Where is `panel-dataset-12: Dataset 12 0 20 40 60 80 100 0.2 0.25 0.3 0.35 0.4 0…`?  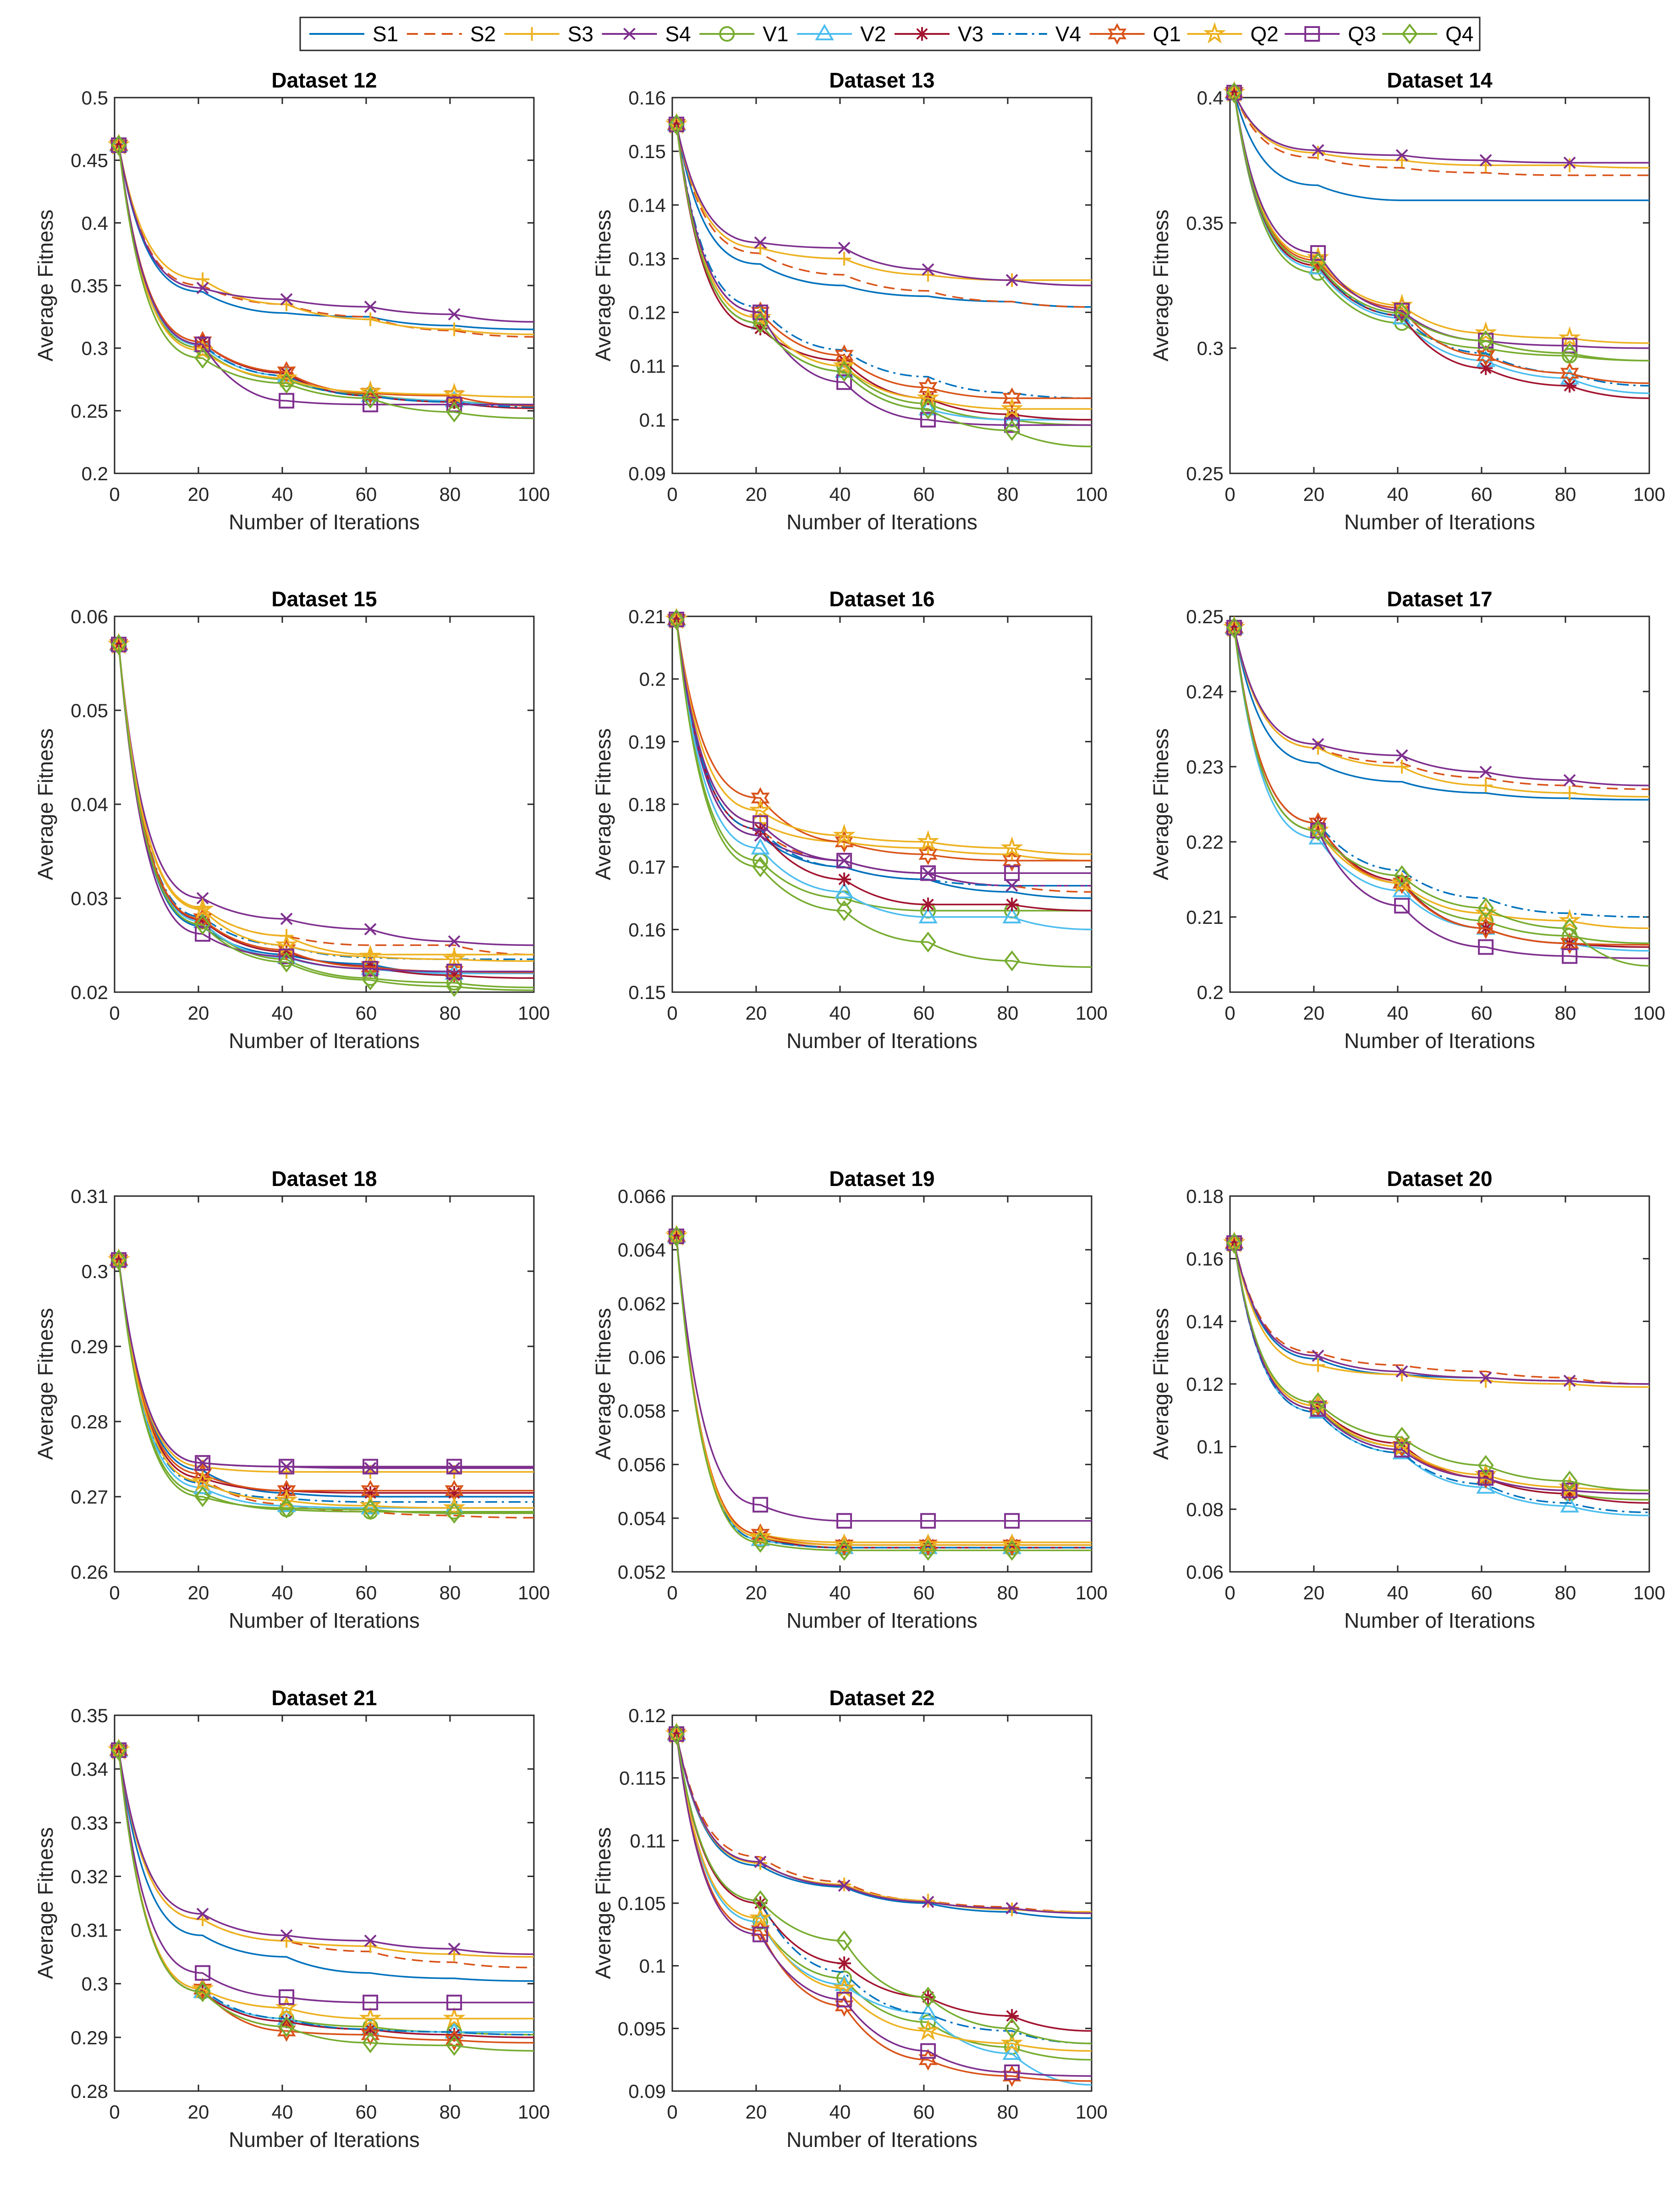
panel-dataset-12: Dataset 12 0 20 40 60 80 100 0.2 0.25 0.3 0.35 0.4 0… is located at coordinates (291, 301).